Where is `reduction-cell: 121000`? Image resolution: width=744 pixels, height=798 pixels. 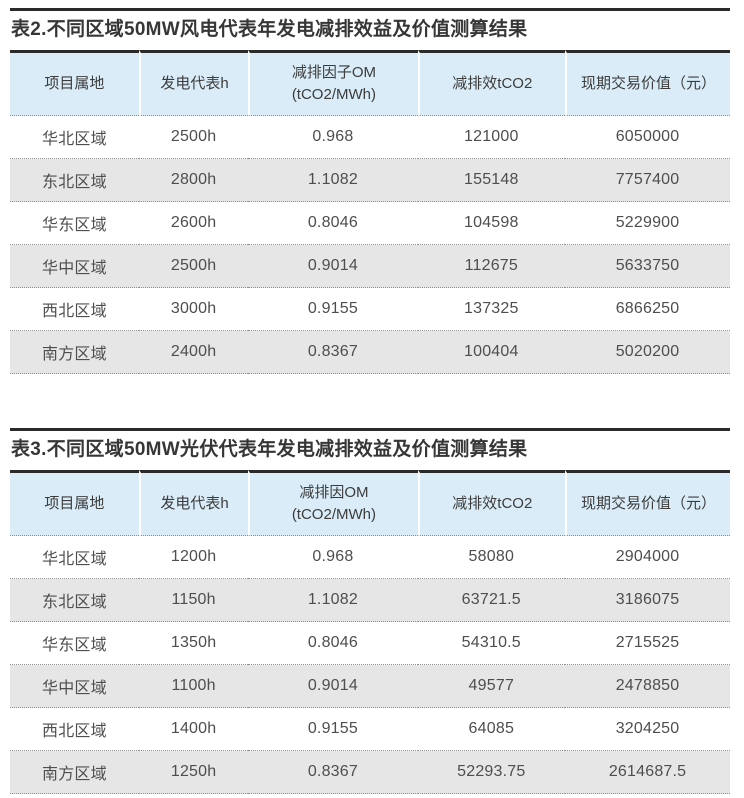
reduction-cell: 121000 is located at coordinates (491, 137).